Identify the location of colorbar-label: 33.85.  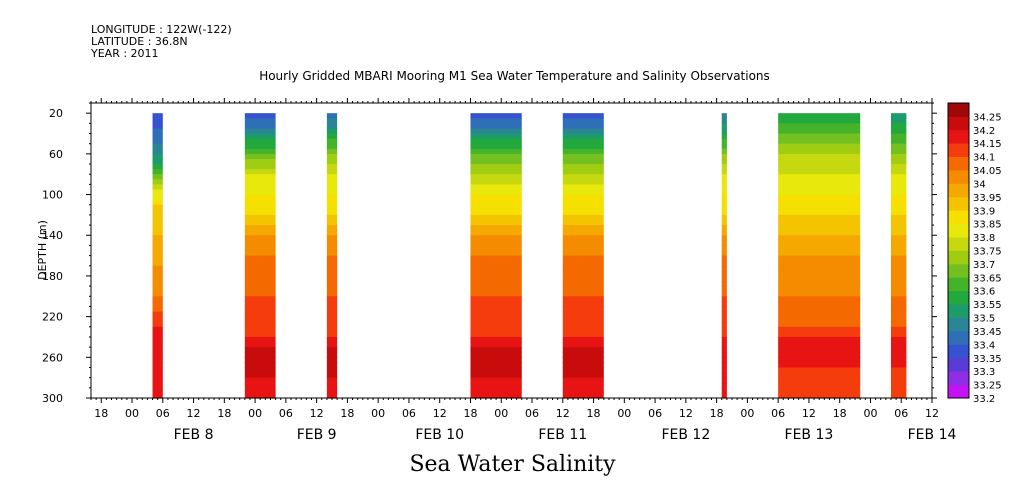
(987, 225).